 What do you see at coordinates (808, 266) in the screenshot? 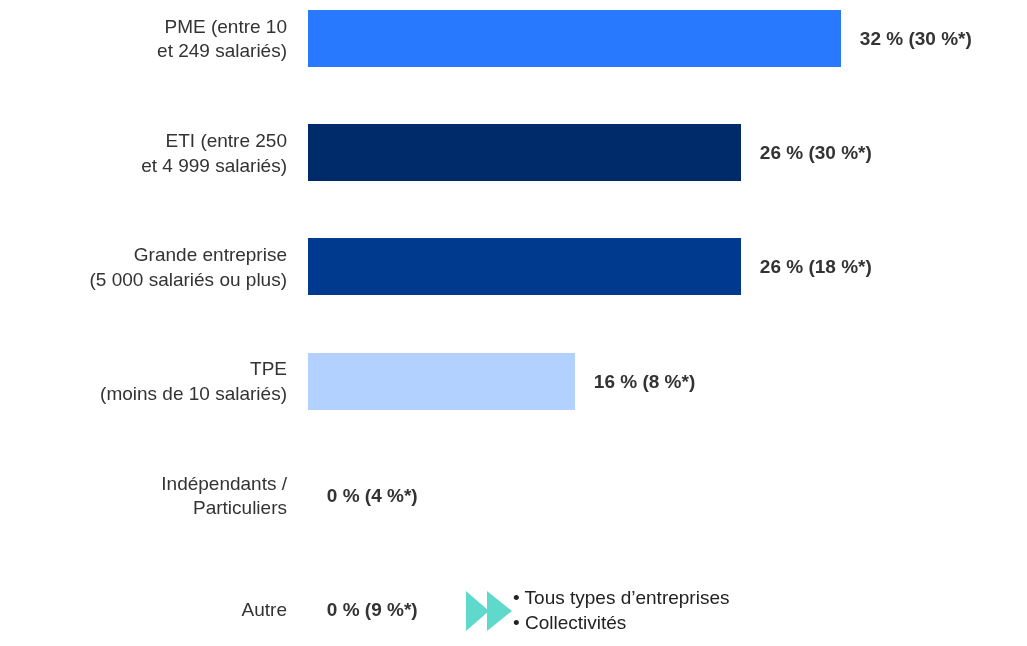
I see `data-label: 26 % (18 %*)` at bounding box center [808, 266].